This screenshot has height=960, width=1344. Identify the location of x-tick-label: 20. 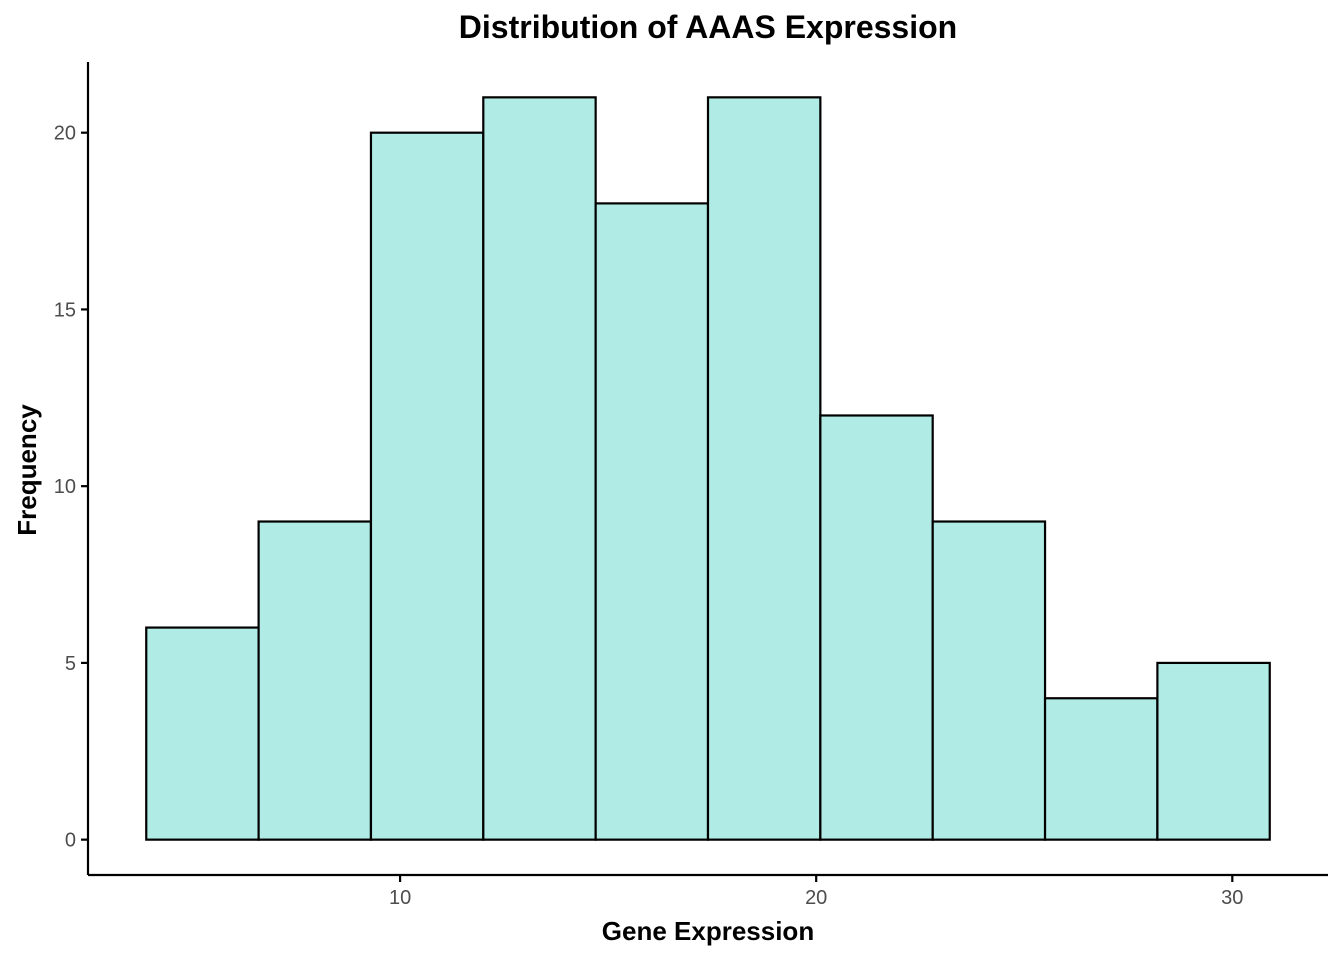
(816, 898).